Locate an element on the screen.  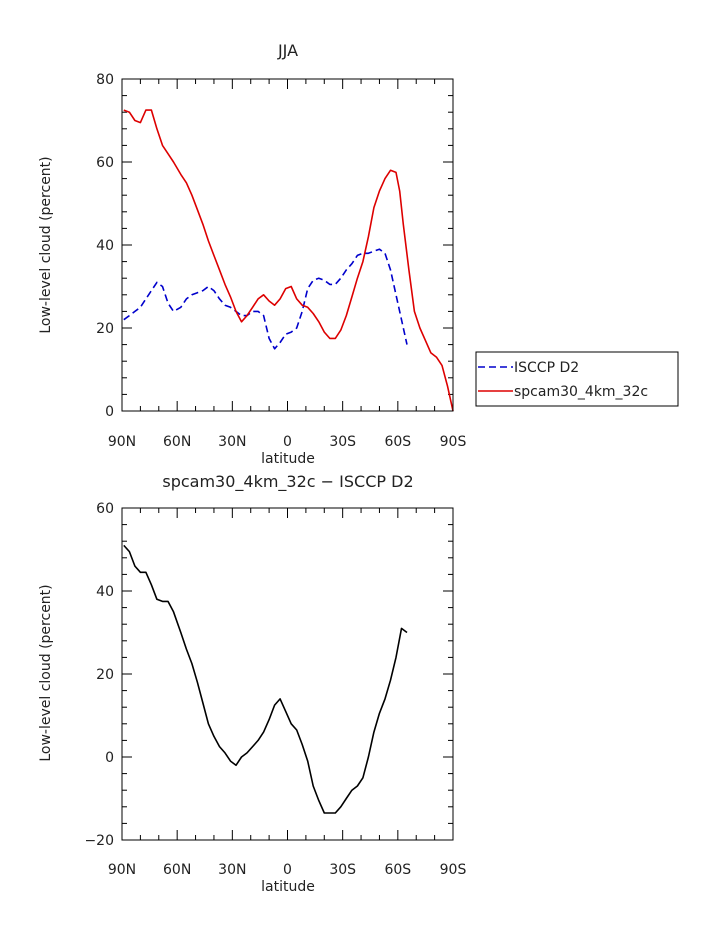
legend-label-spcam: spcam30_4km_32c is located at coordinates (581, 392).